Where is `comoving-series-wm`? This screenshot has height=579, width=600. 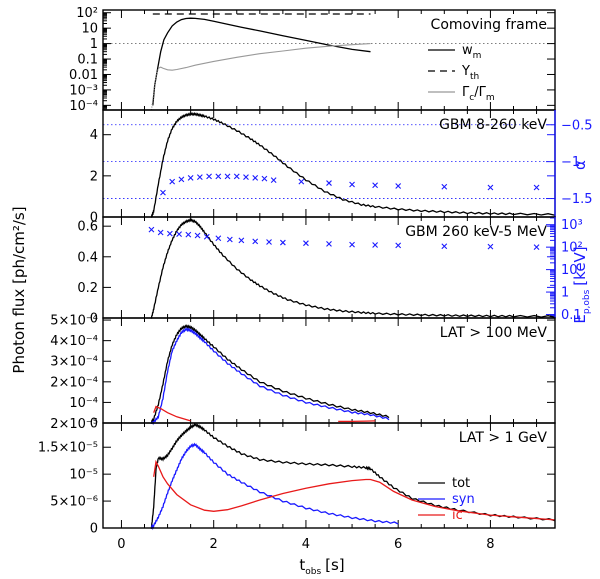 comoving-series-wm is located at coordinates (261, 61).